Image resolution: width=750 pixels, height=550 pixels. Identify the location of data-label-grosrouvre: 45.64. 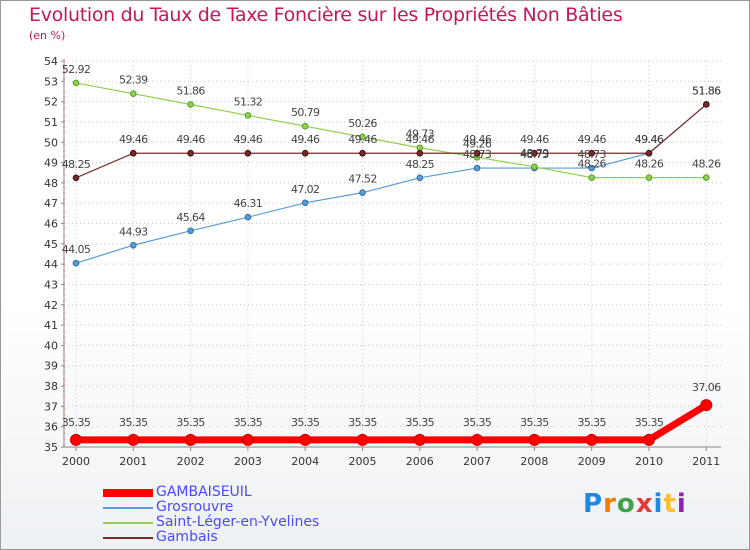
(190, 217).